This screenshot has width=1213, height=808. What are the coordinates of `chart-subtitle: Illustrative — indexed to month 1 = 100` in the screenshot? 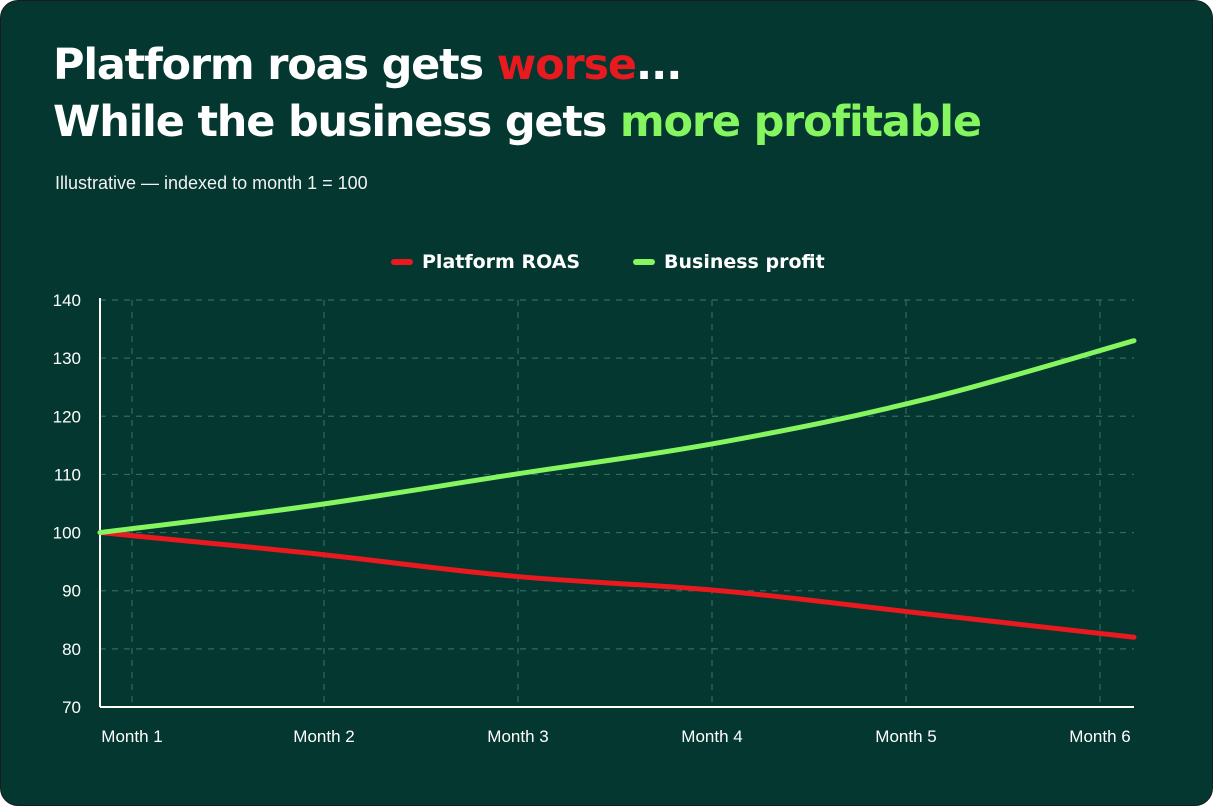 It's located at (211, 183).